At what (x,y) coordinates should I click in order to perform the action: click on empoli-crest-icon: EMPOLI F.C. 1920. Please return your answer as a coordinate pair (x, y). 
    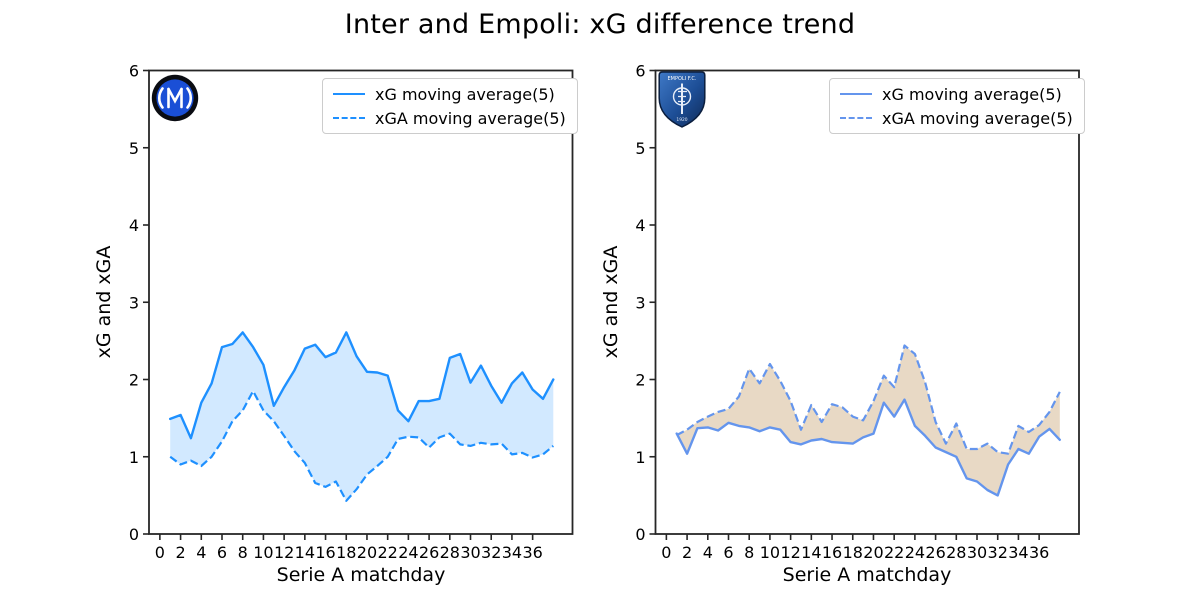
    Looking at the image, I should click on (682, 99).